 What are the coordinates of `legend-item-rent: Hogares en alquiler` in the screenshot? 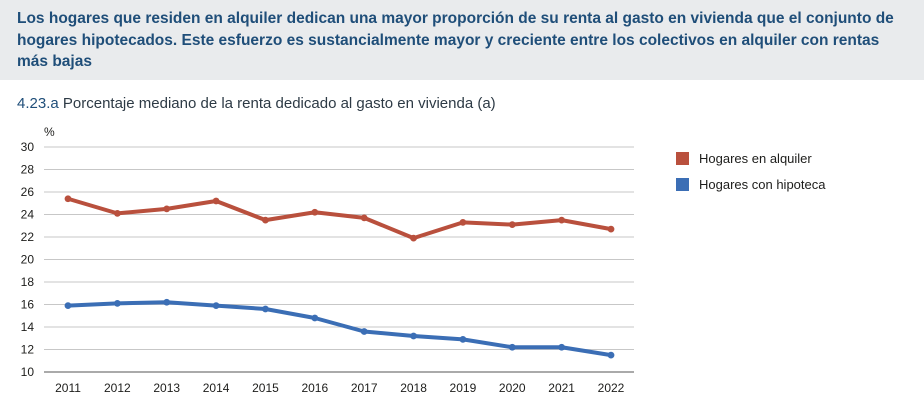 It's located at (750, 158).